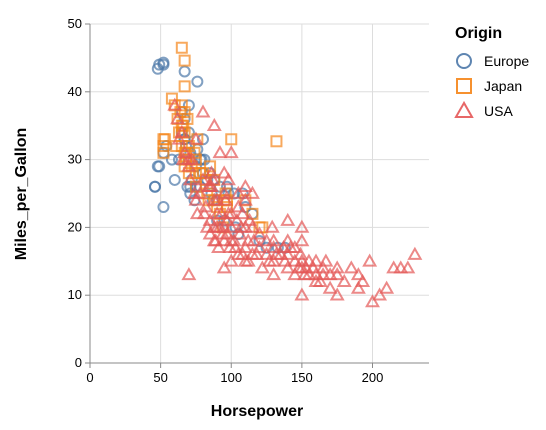 Image resolution: width=546 pixels, height=430 pixels. I want to click on y-tick-label: 30, so click(75, 159).